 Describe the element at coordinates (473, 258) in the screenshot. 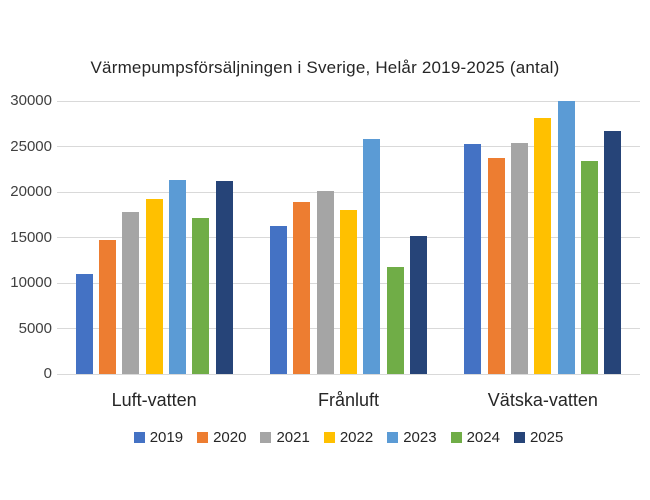

I see `bar-2019-vätska-vatten` at that location.